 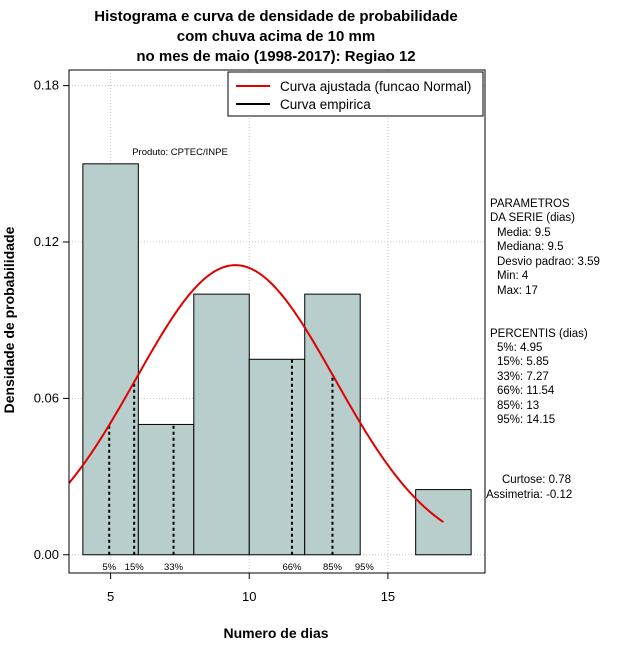 I want to click on percentil-95: 95%: 14.15, so click(x=526, y=420).